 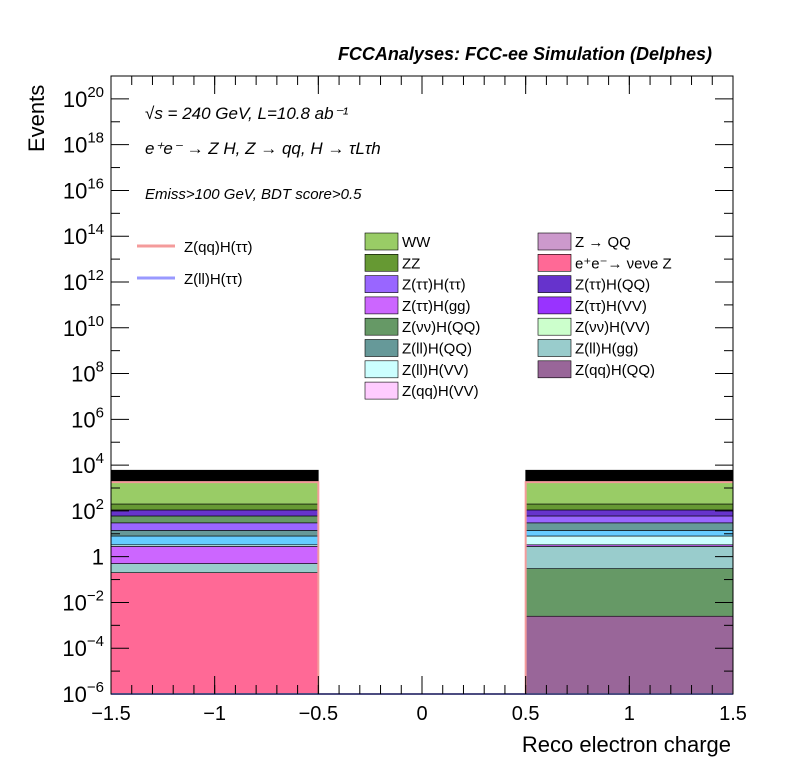 What do you see at coordinates (83, 693) in the screenshot?
I see `y-tick-label: 10⁻⁶` at bounding box center [83, 693].